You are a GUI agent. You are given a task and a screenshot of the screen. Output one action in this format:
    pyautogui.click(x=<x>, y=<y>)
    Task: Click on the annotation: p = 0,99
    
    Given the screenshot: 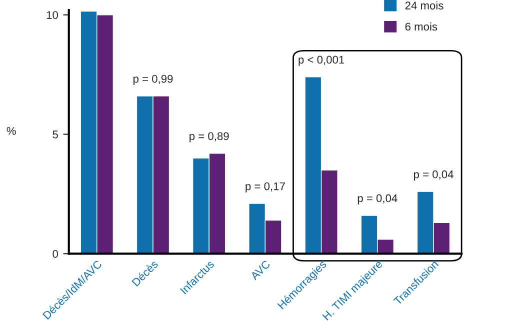 What is the action you would take?
    pyautogui.click(x=153, y=79)
    